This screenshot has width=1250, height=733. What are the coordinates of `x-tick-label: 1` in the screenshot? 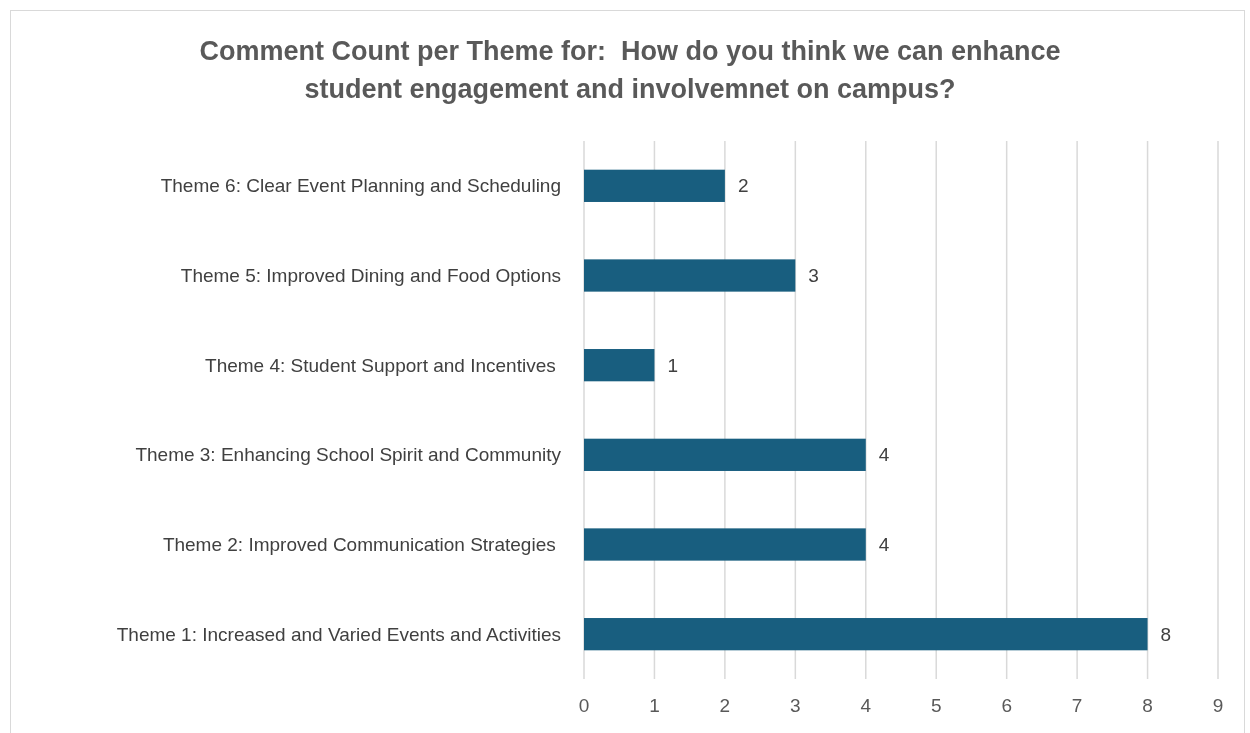 It's located at (654, 705).